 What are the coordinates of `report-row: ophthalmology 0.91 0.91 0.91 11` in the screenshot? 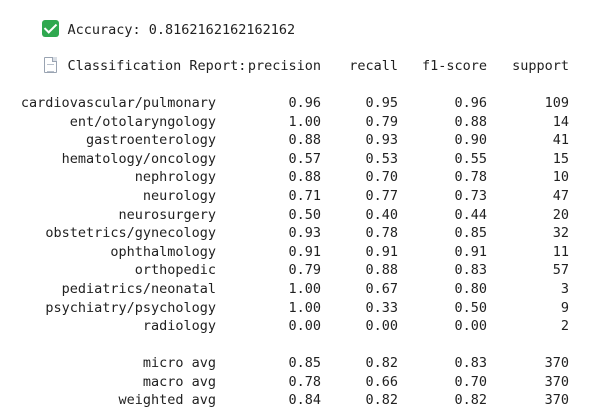 It's located at (300, 252).